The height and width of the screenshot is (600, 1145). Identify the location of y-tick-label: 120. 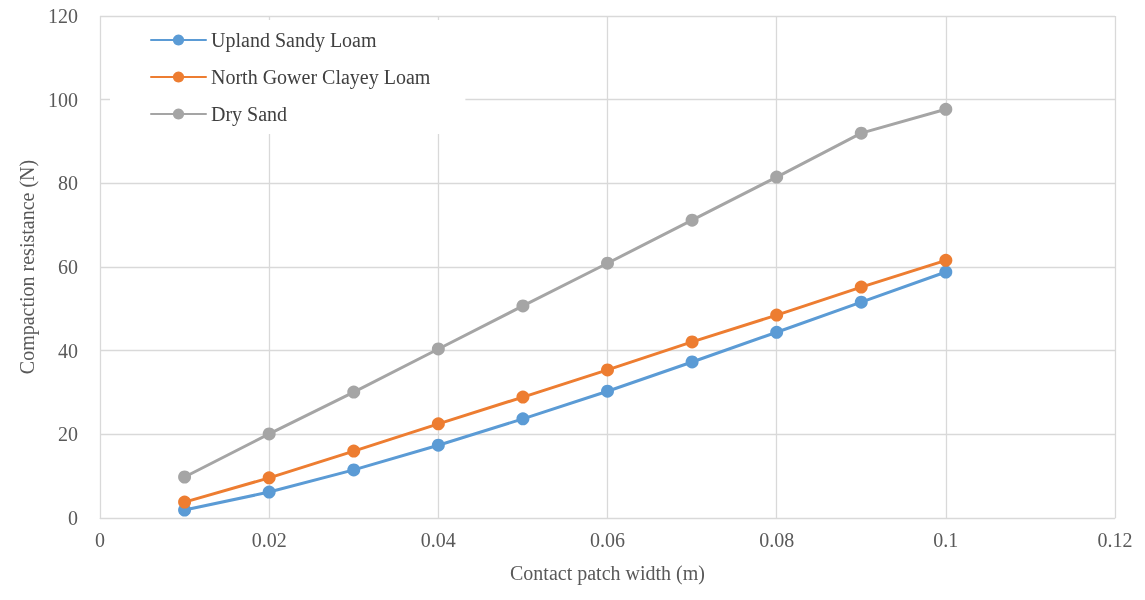
(63, 16).